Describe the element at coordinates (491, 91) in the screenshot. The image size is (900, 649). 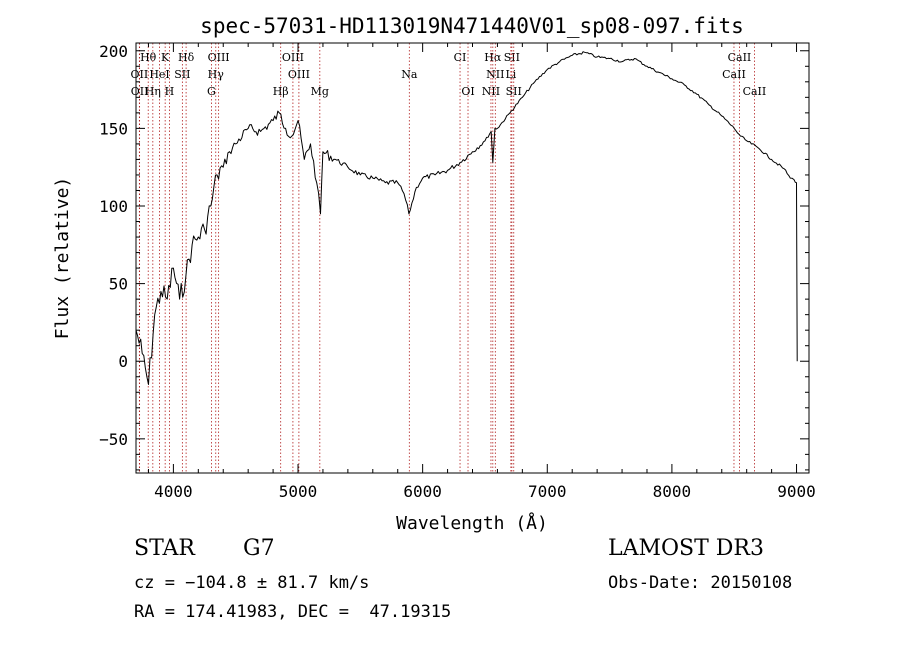
I see `line-label-25: NII` at that location.